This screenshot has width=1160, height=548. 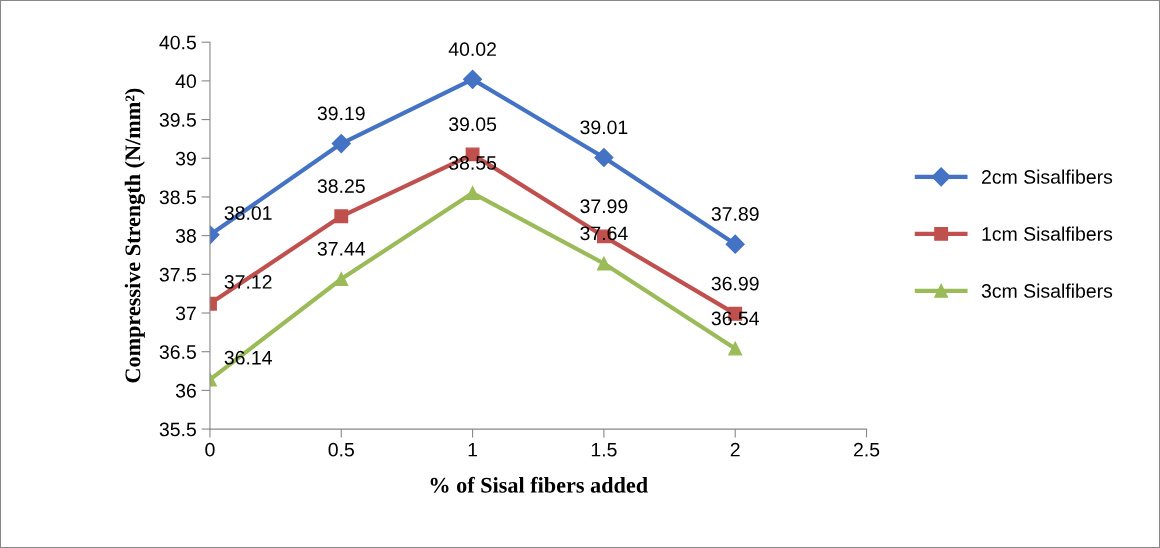 What do you see at coordinates (539, 484) in the screenshot?
I see `x-axis-title: % of Sisal fibers added` at bounding box center [539, 484].